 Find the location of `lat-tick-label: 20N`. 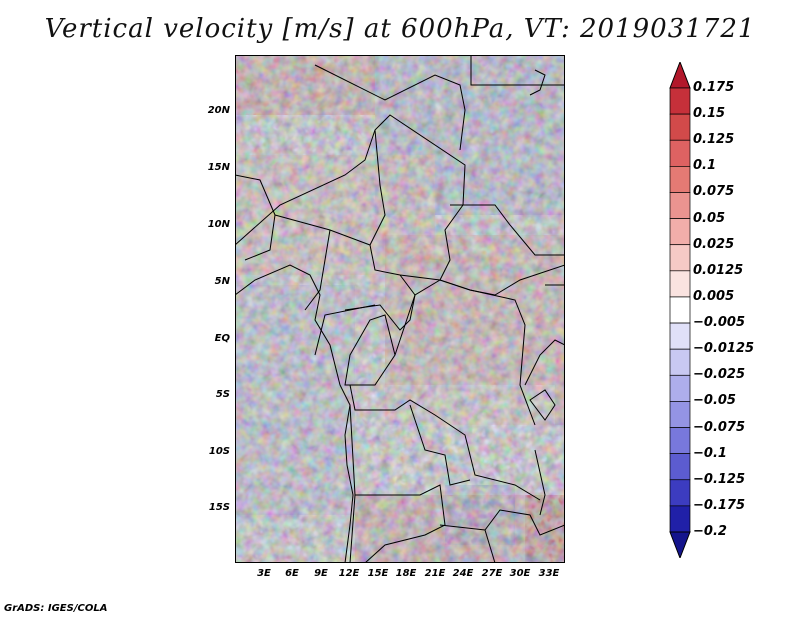

lat-tick-label: 20N is located at coordinates (218, 110).